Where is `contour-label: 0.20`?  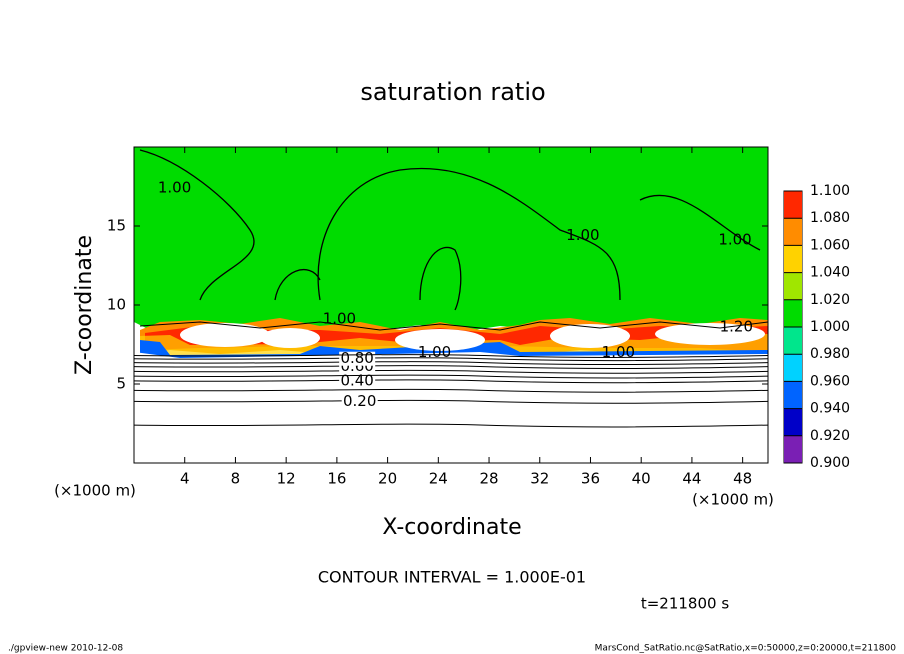 contour-label: 0.20 is located at coordinates (359, 401).